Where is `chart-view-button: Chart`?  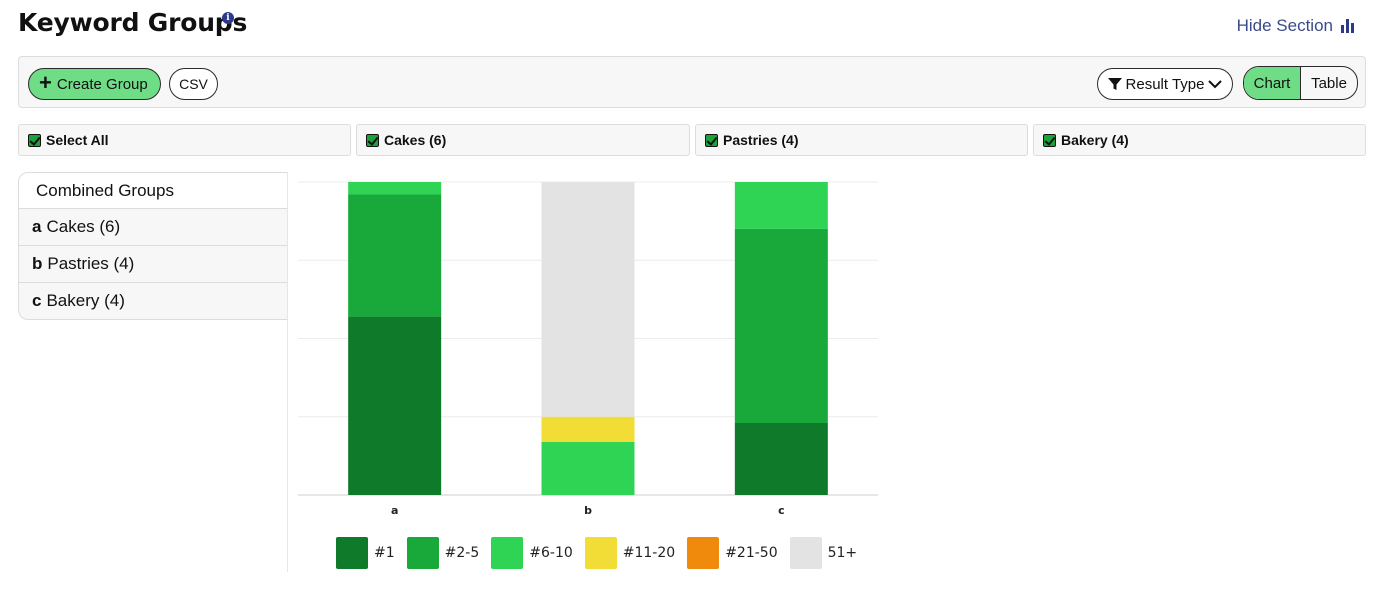
chart-view-button: Chart is located at coordinates (1272, 83).